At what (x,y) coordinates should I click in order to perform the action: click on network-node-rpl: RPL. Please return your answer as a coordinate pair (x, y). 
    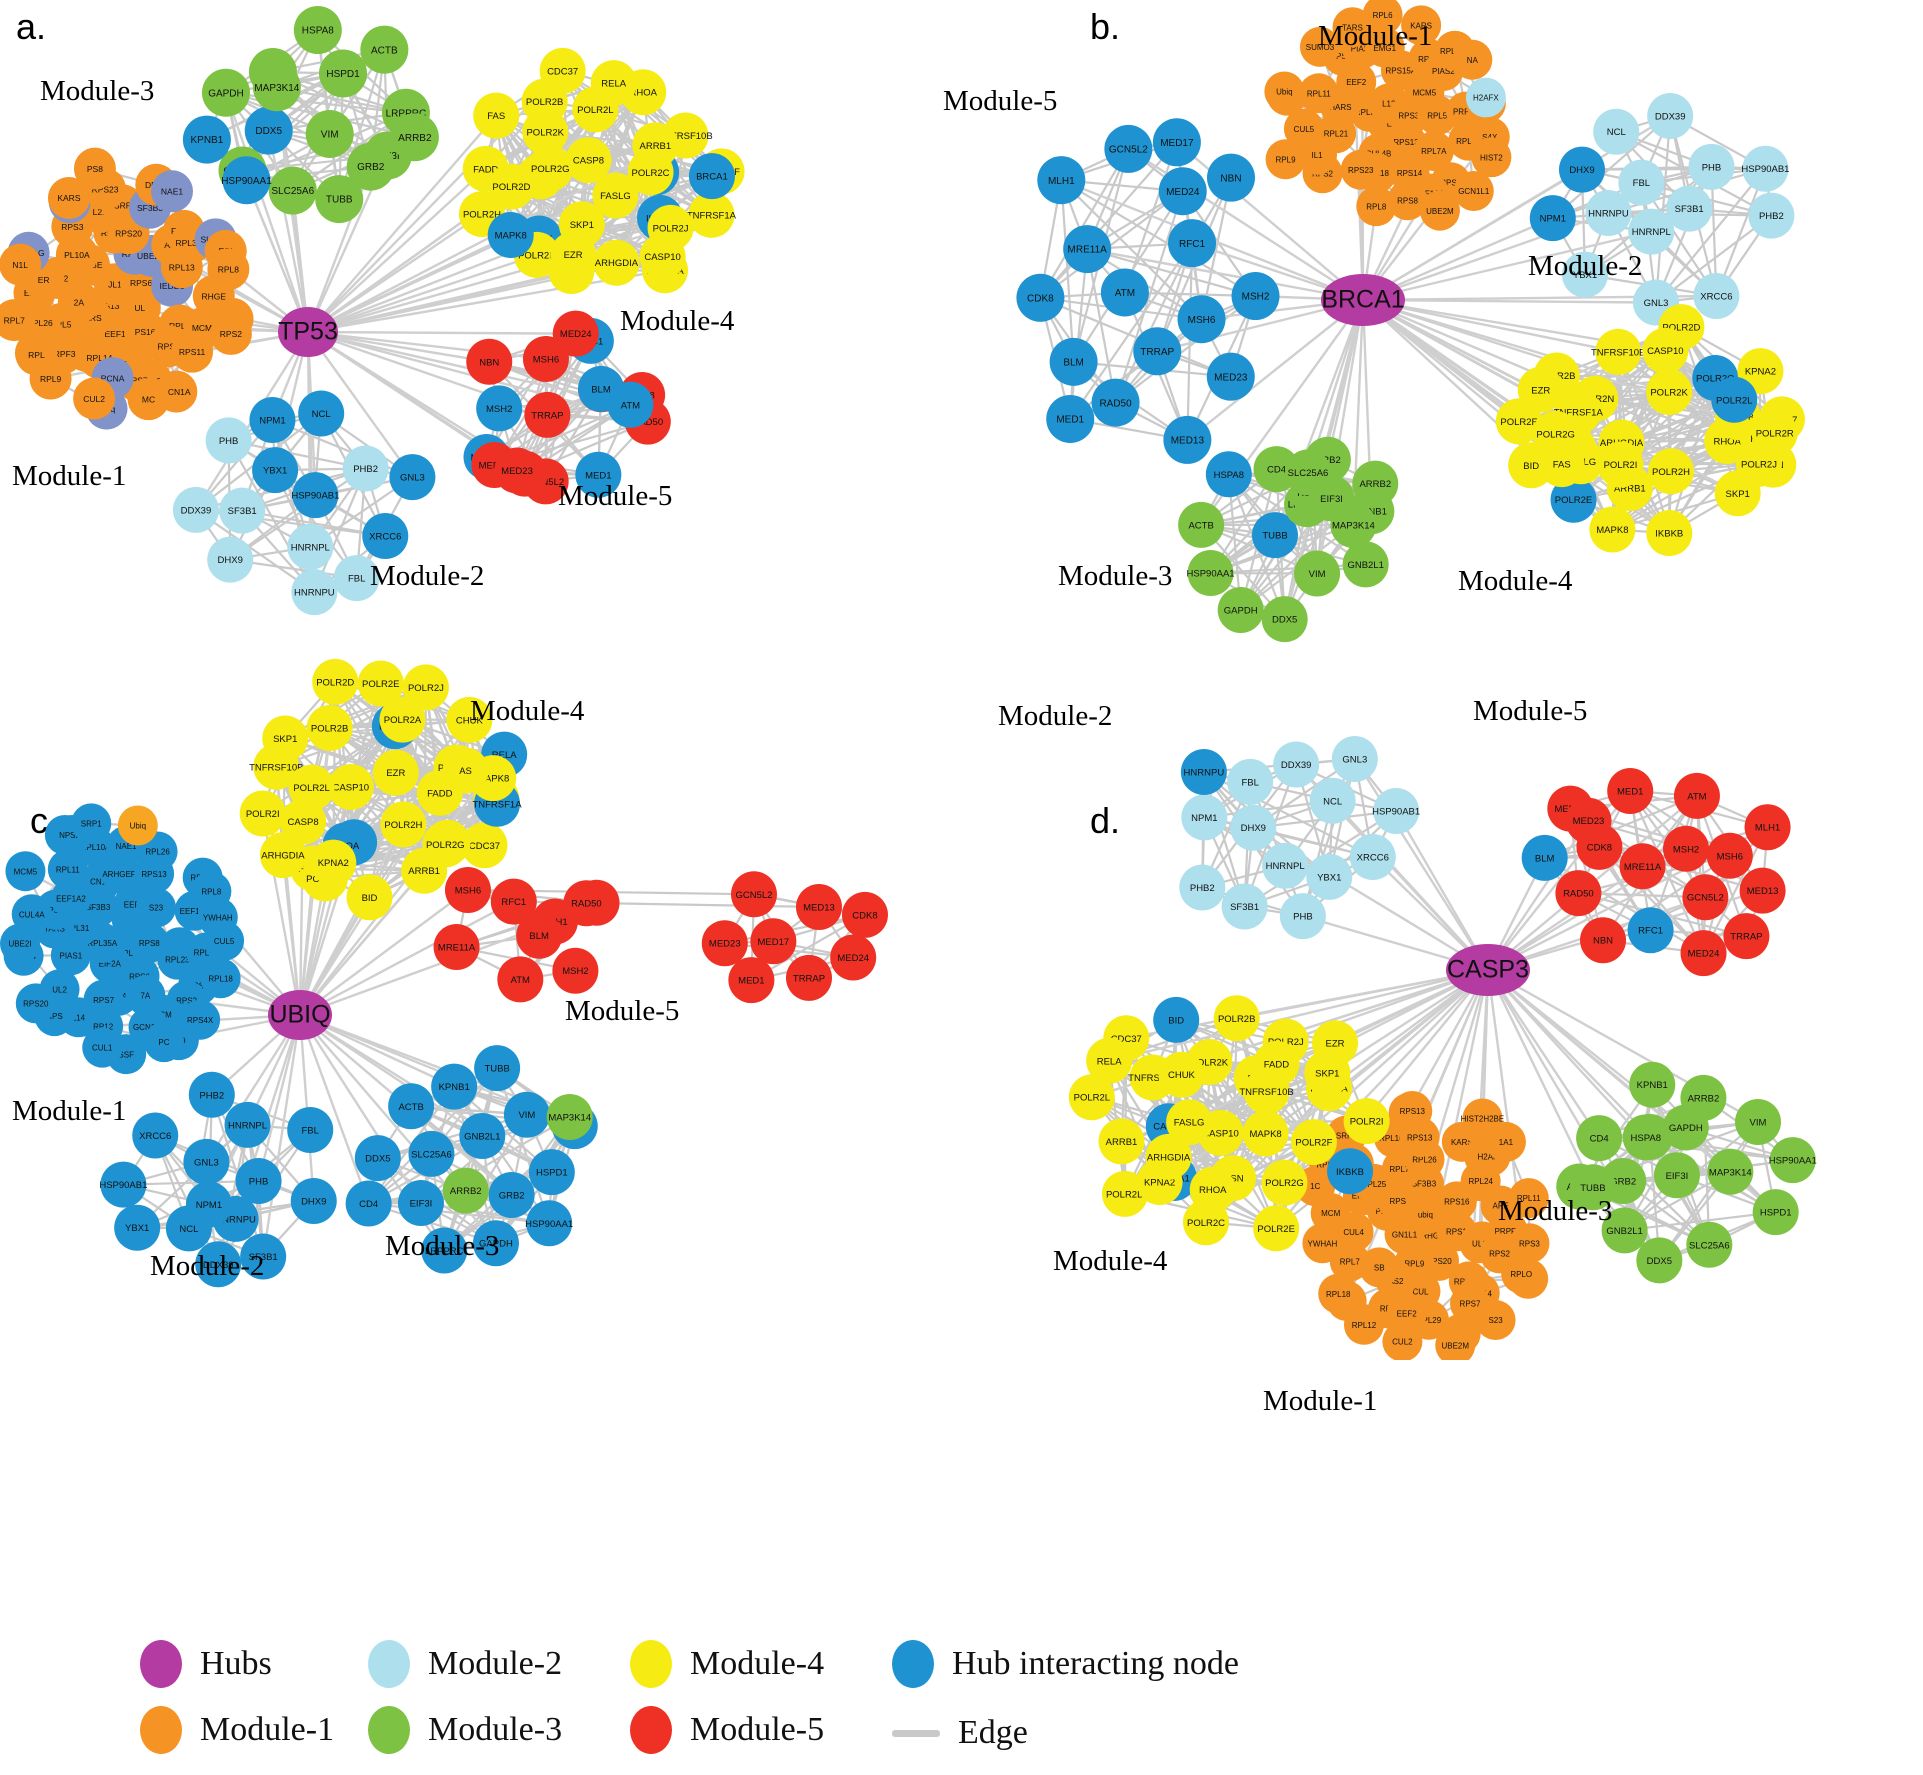
    Looking at the image, I should click on (36, 354).